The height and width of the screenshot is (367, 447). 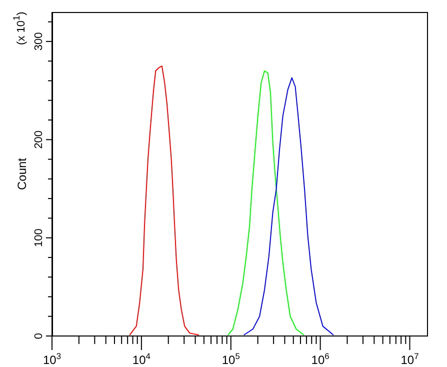 I want to click on y-tick-label: 0, so click(x=39, y=336).